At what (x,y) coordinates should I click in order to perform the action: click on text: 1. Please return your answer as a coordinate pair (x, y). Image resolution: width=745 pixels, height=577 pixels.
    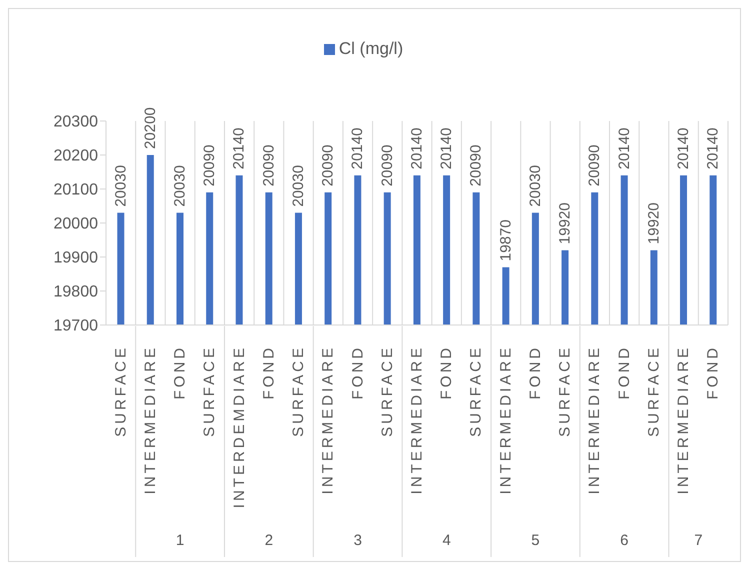
    Looking at the image, I should click on (180, 540).